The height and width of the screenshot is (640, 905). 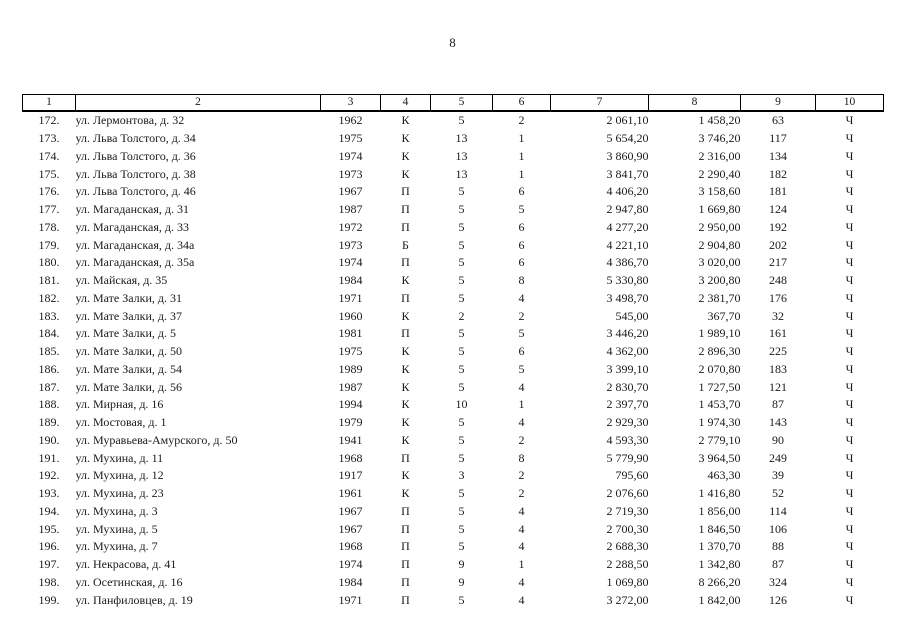 What do you see at coordinates (49, 439) in the screenshot?
I see `cell-row-number: 190.` at bounding box center [49, 439].